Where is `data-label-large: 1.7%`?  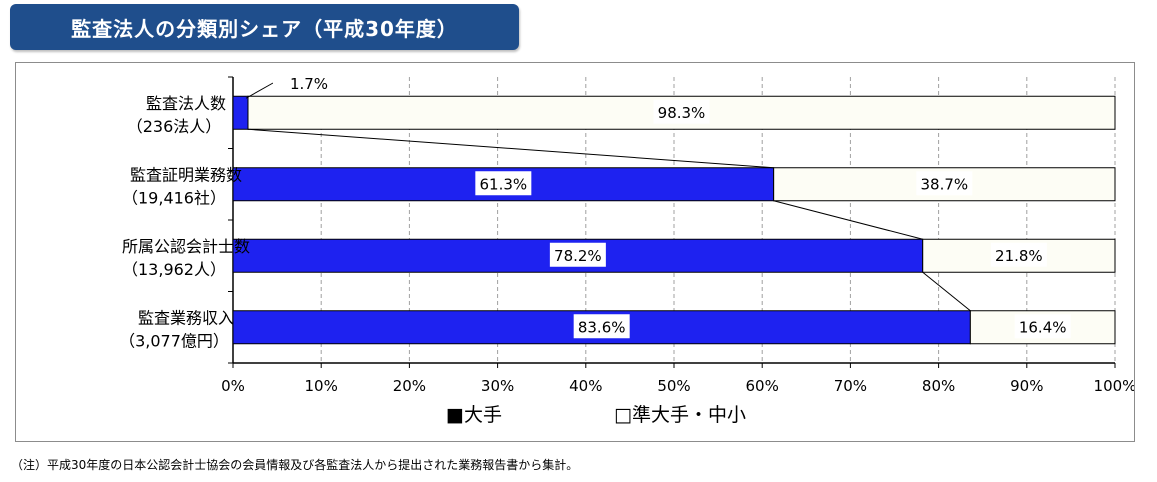
data-label-large: 1.7% is located at coordinates (309, 84).